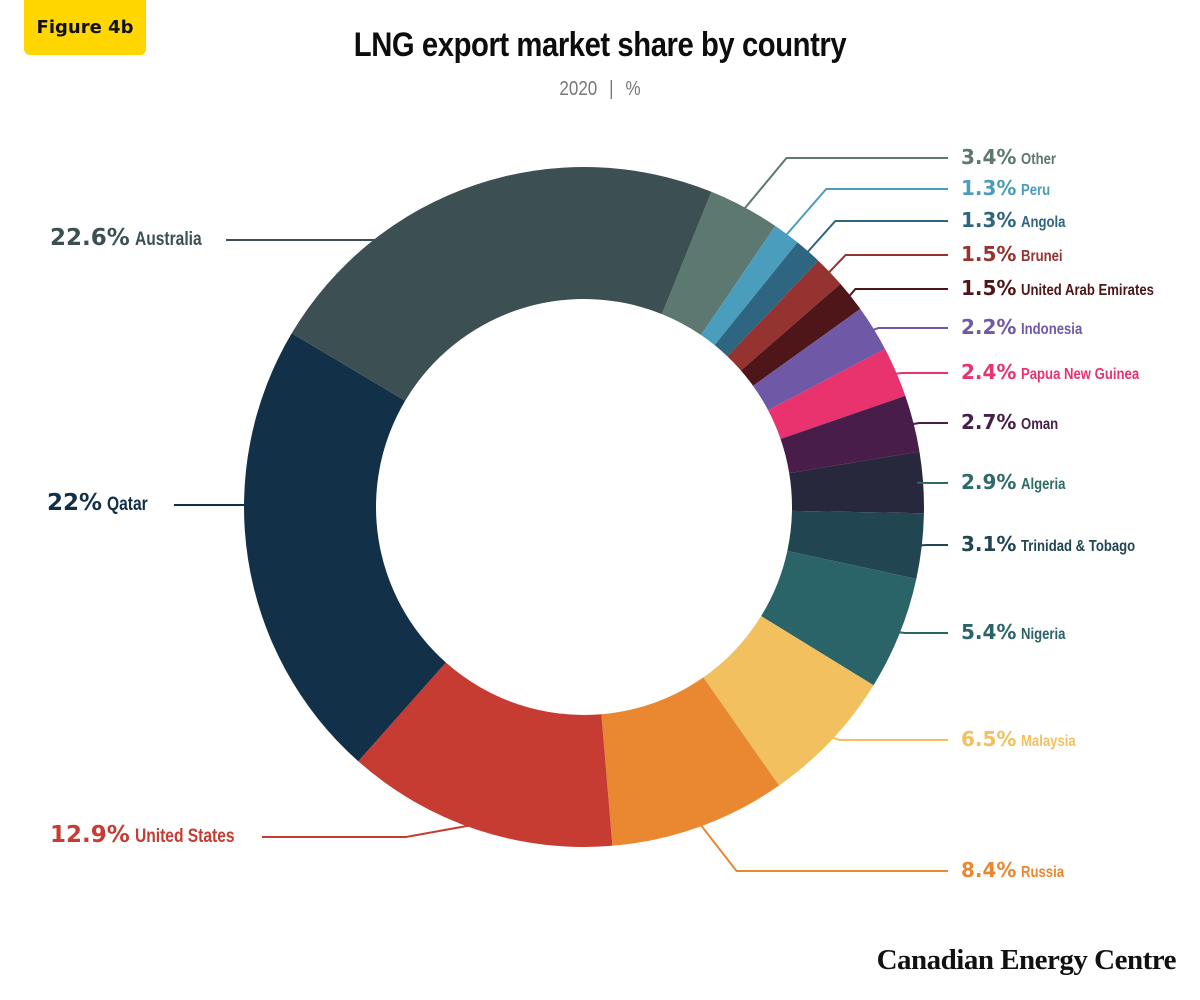 Image resolution: width=1200 pixels, height=1000 pixels. What do you see at coordinates (788, 701) in the screenshot?
I see `slice-malaysia` at bounding box center [788, 701].